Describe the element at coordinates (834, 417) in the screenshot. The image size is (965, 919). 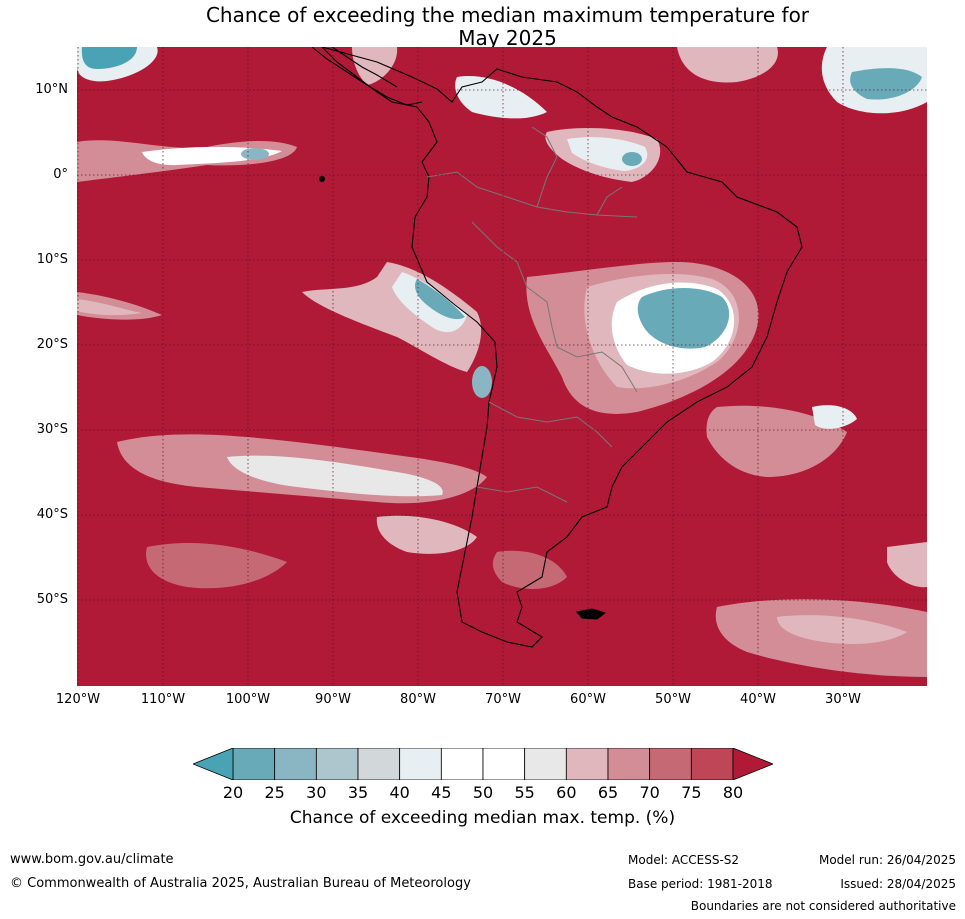
I see `patch-s-atlantic-1-core` at that location.